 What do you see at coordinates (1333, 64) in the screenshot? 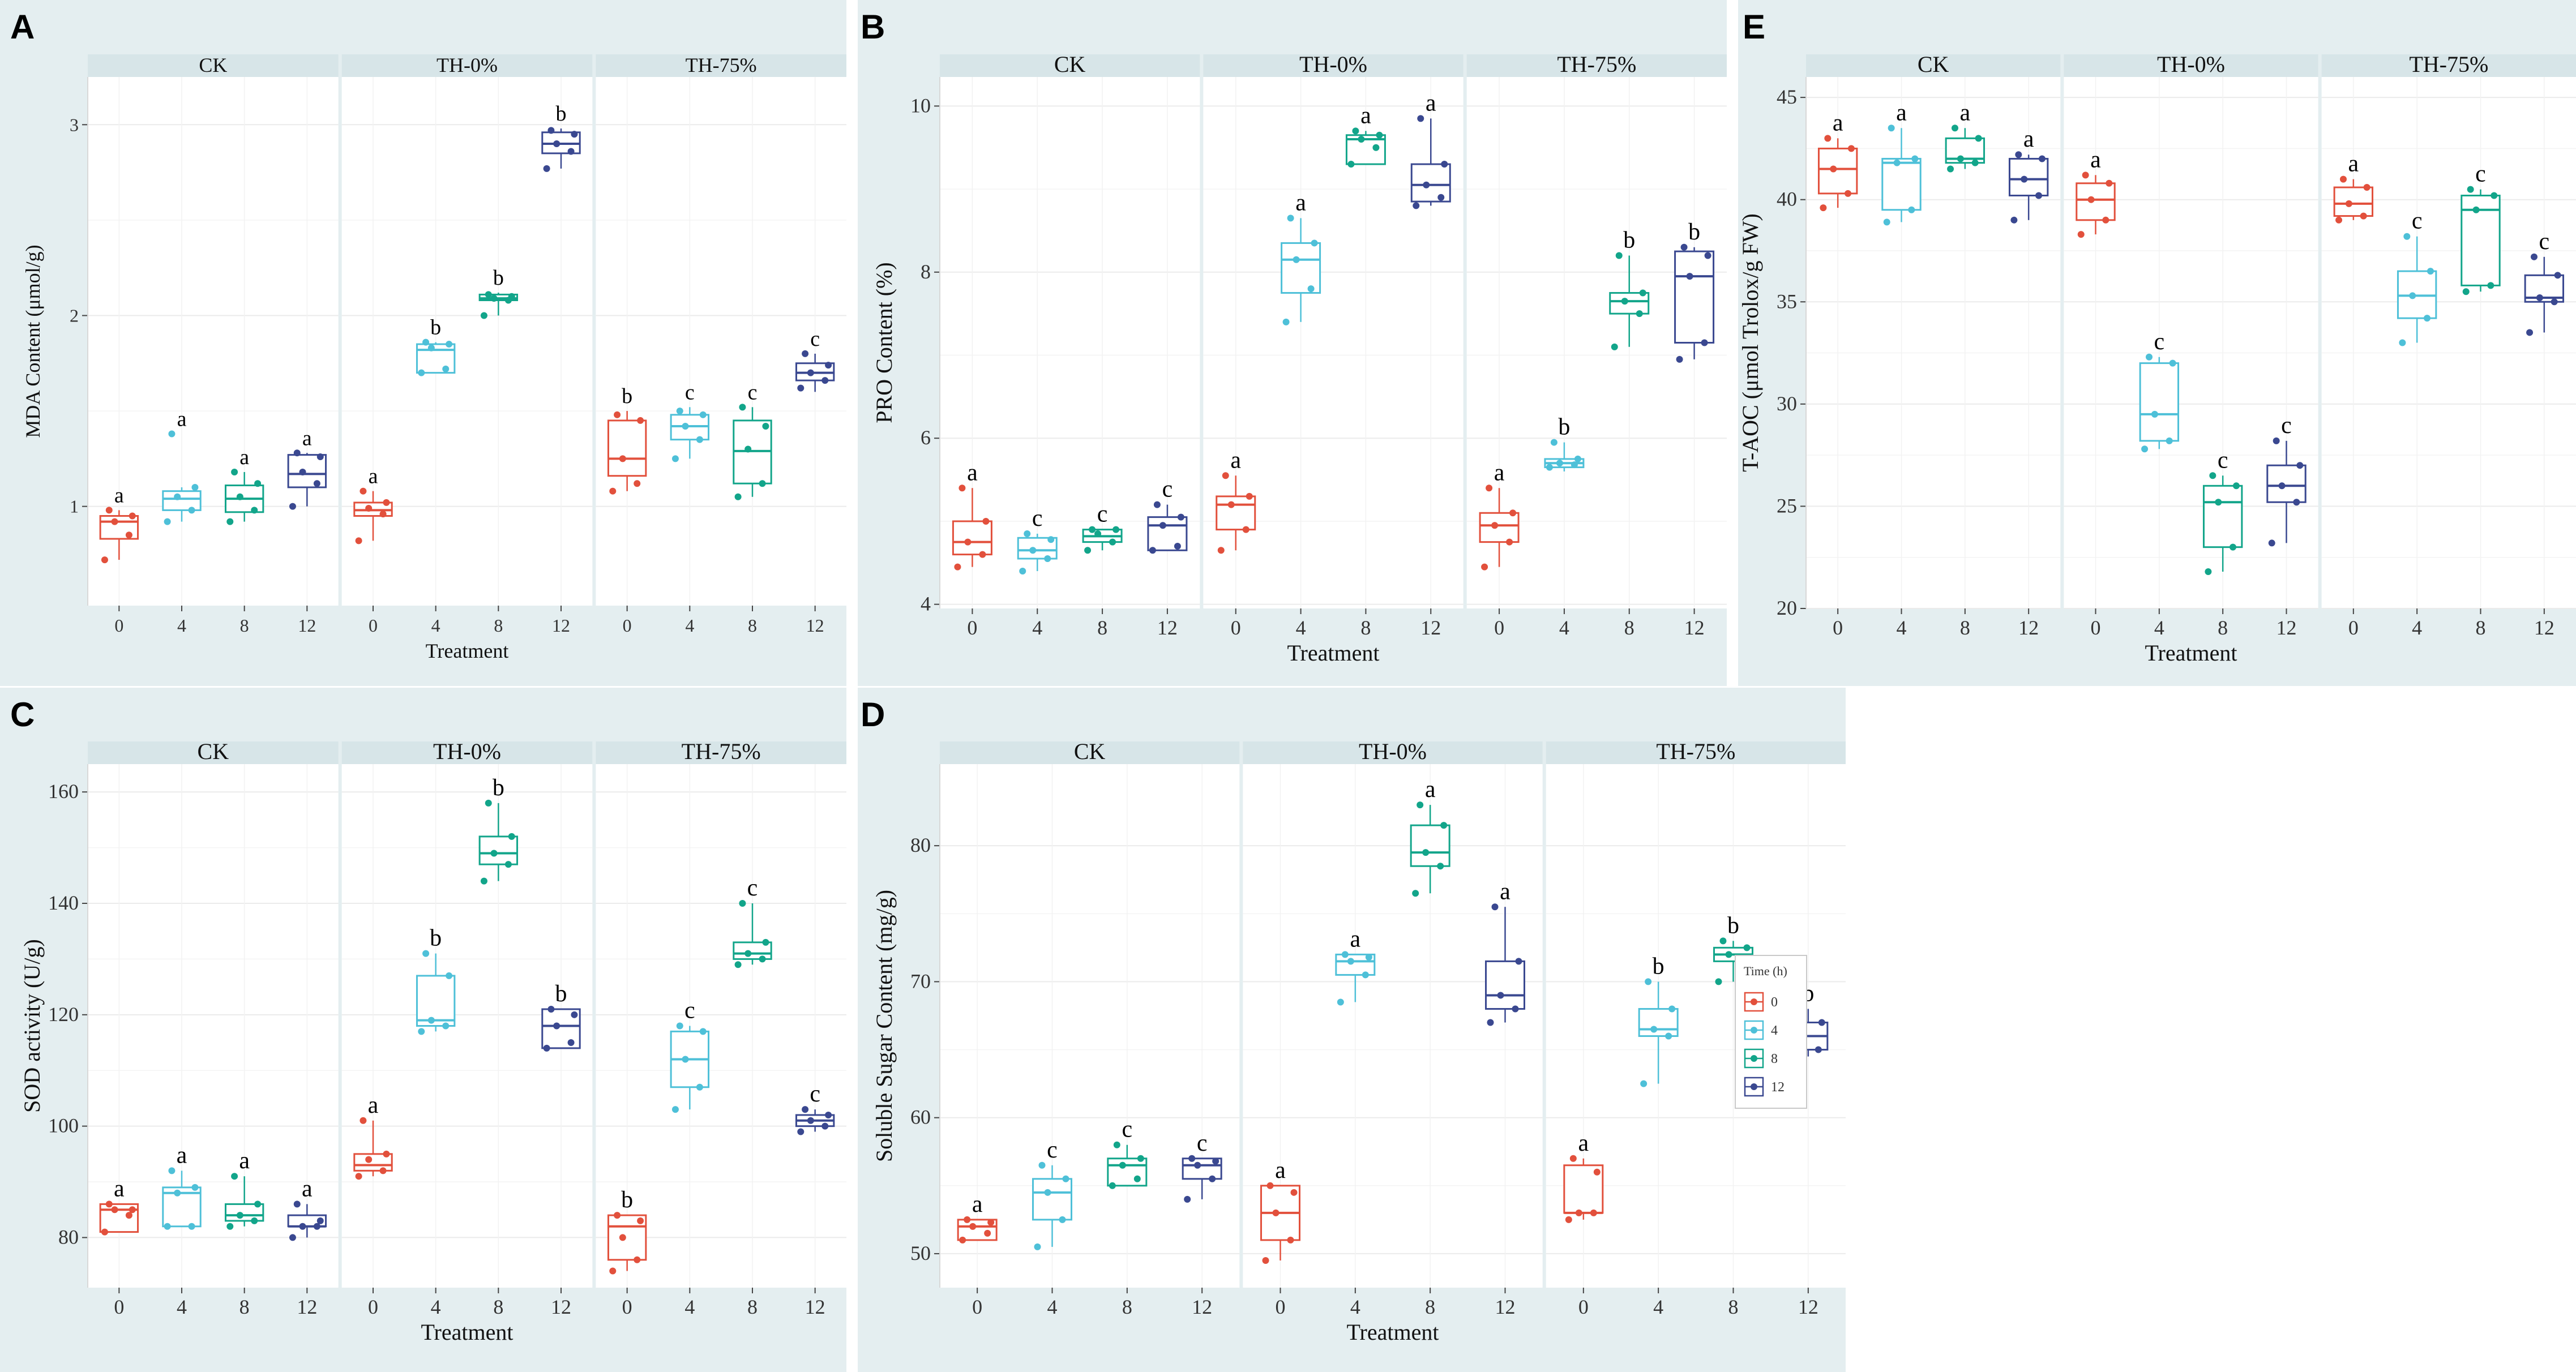
I see `facet-label: TH-0%` at bounding box center [1333, 64].